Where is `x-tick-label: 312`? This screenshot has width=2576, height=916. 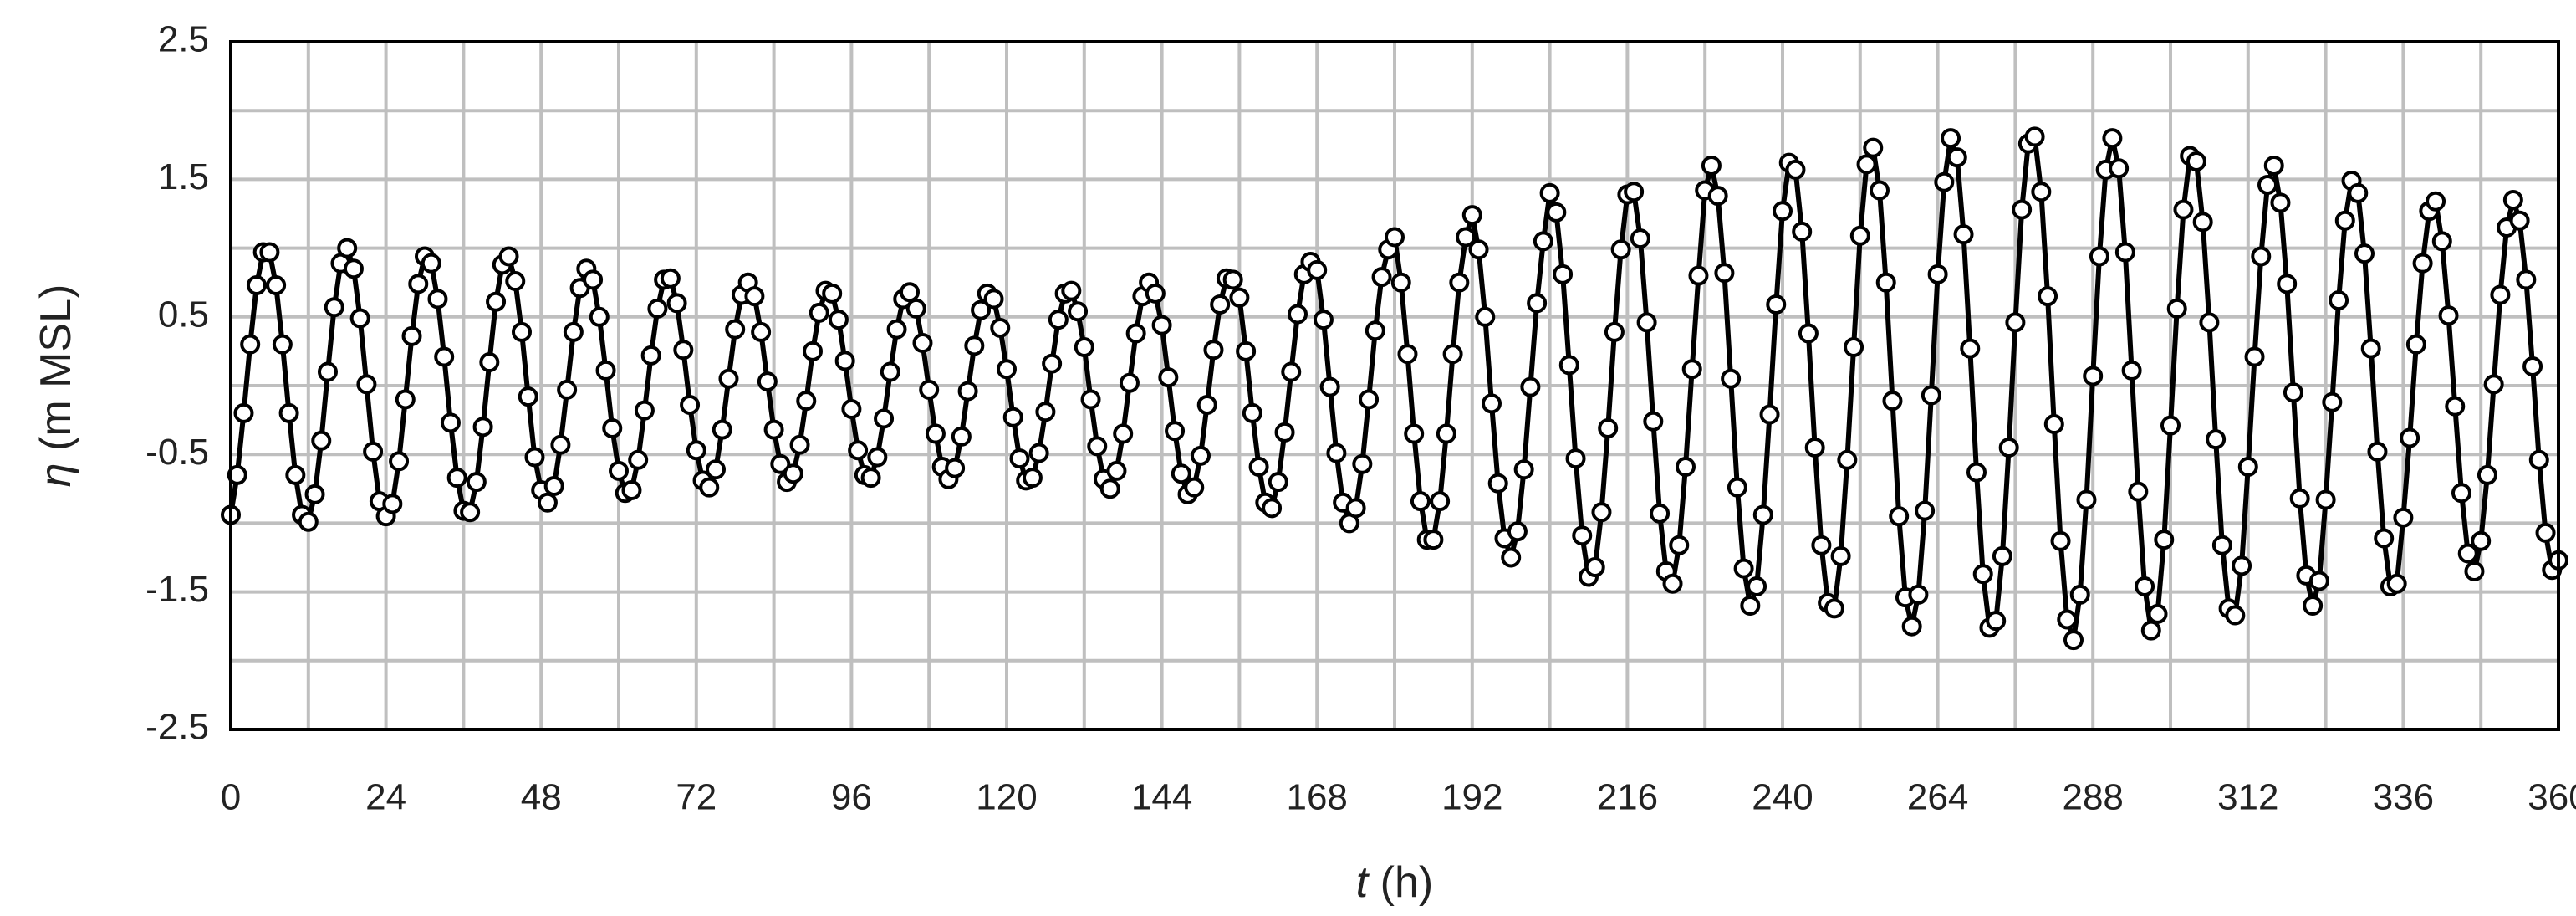 x-tick-label: 312 is located at coordinates (2247, 797).